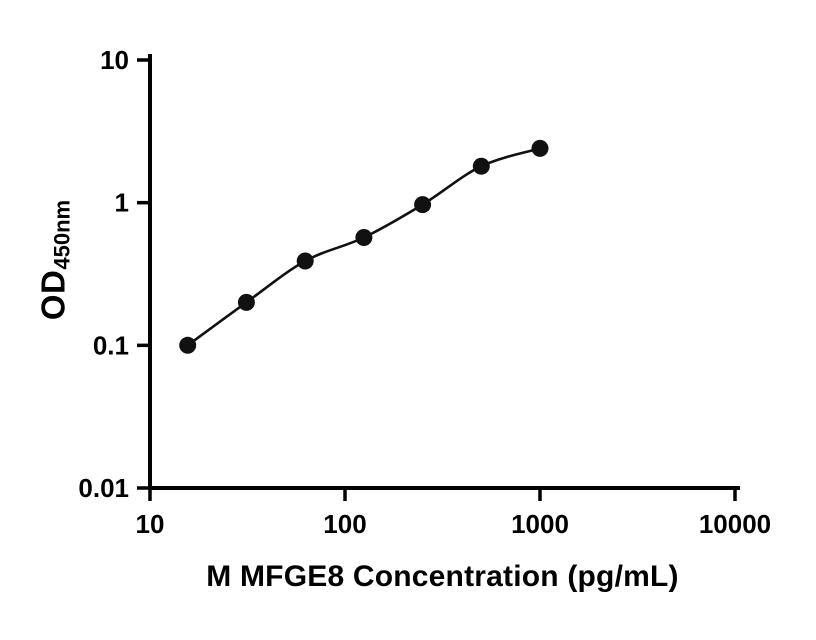 The width and height of the screenshot is (816, 640). Describe the element at coordinates (150, 524) in the screenshot. I see `x-tick-label: 10` at that location.